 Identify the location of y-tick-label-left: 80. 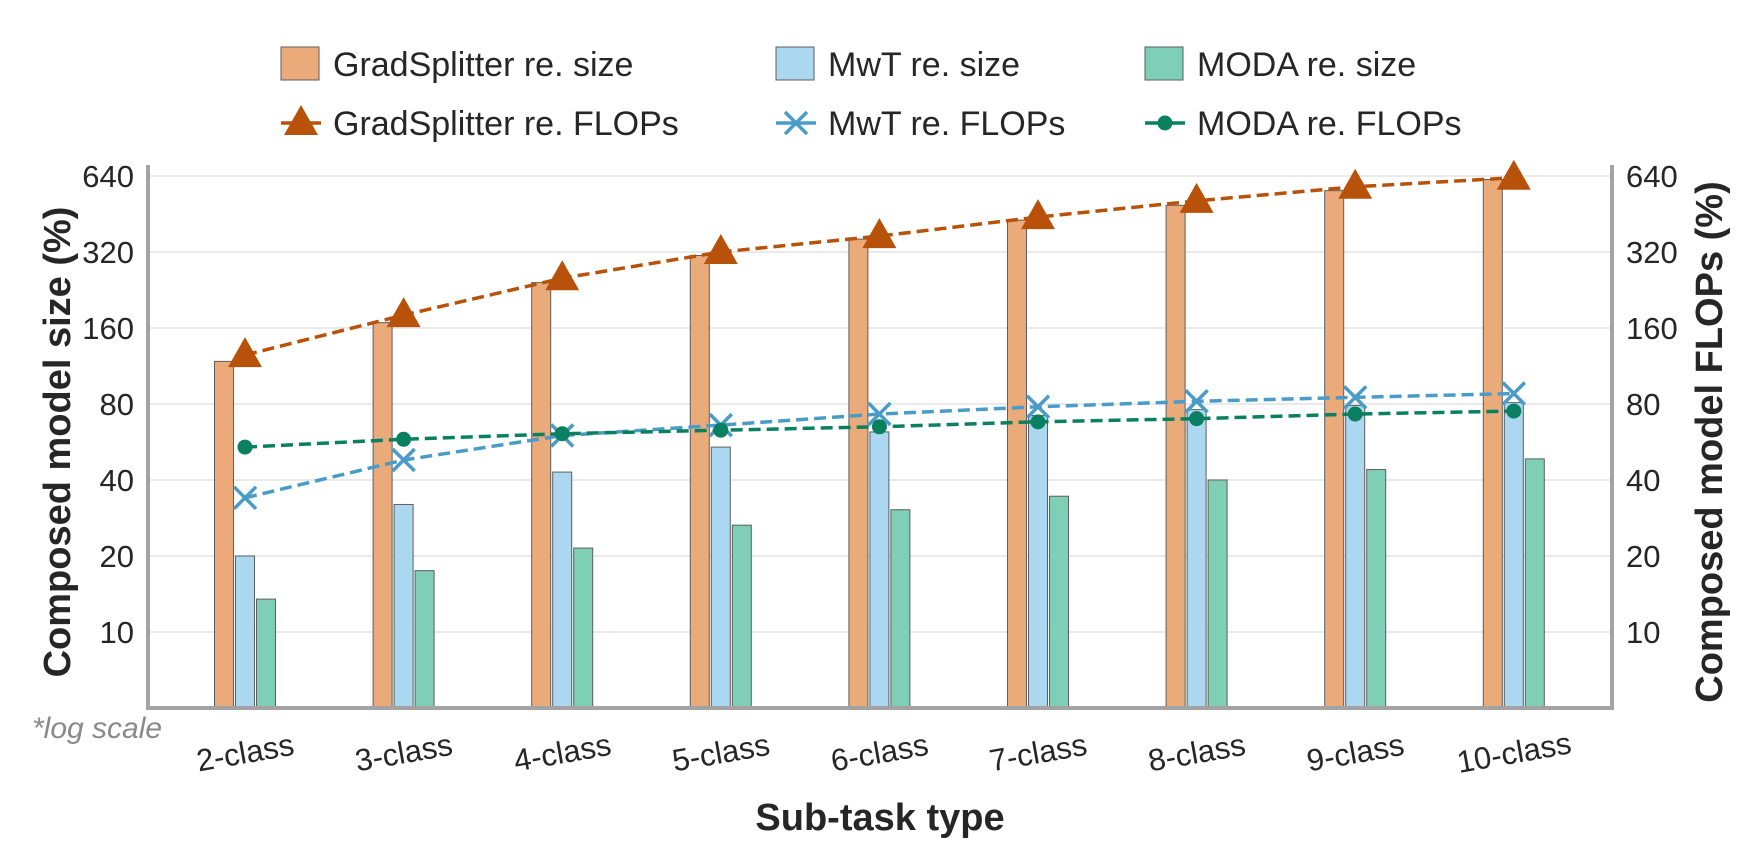
(117, 404).